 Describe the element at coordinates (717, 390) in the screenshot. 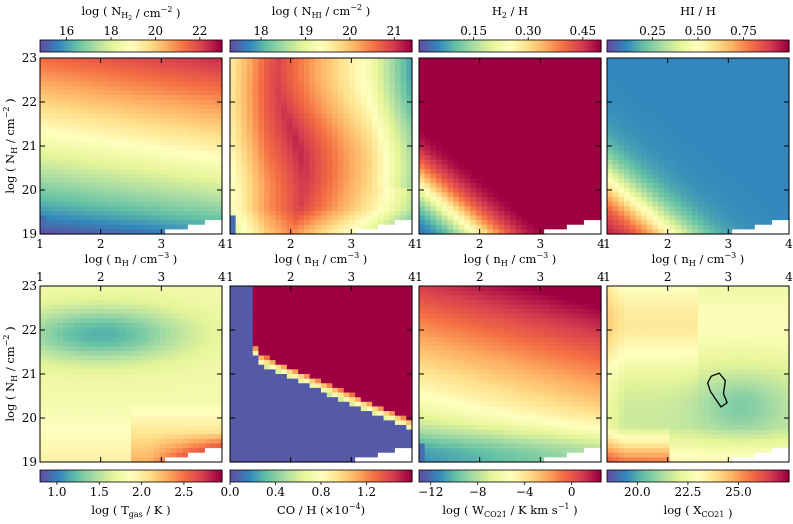

I see `contour-line` at that location.